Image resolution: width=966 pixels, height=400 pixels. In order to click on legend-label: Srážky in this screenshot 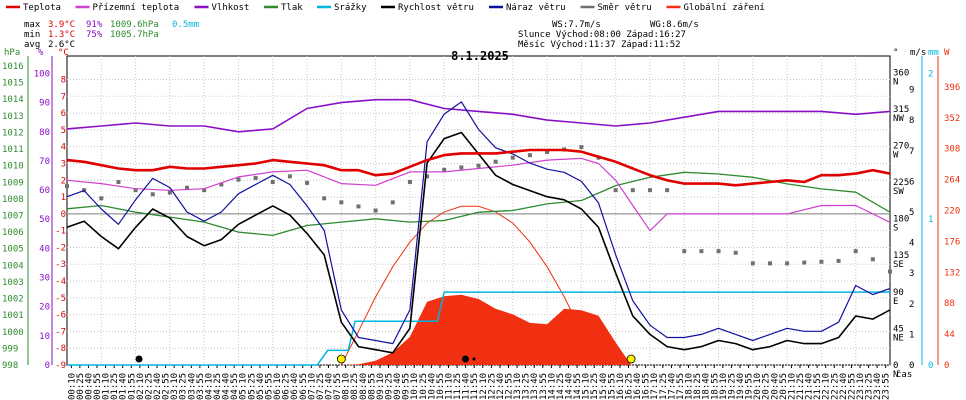, I will do `click(350, 8)`.